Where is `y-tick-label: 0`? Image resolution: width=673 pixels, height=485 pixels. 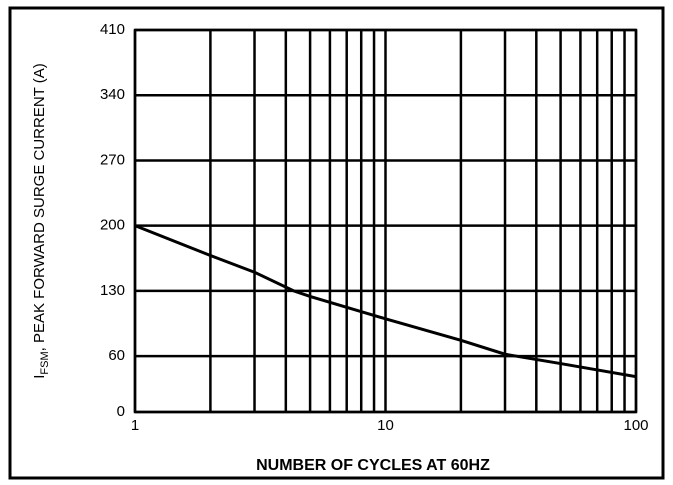 y-tick-label: 0 is located at coordinates (121, 411).